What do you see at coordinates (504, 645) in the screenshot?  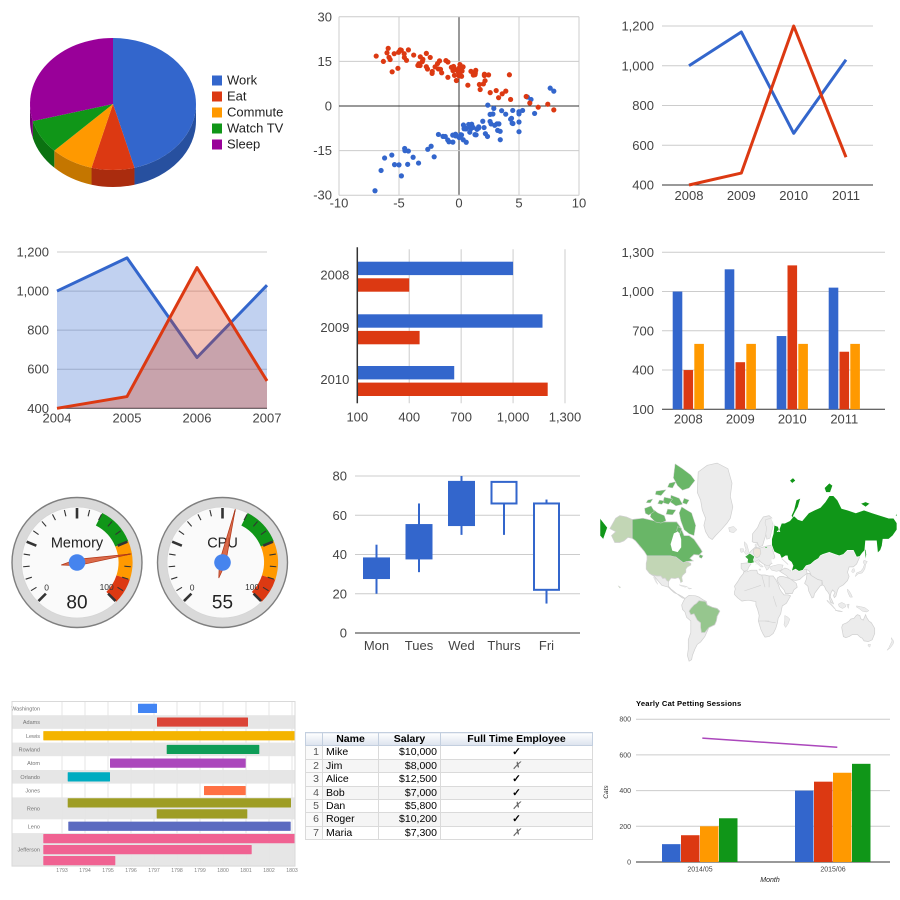 I see `svg-text: Thurs` at bounding box center [504, 645].